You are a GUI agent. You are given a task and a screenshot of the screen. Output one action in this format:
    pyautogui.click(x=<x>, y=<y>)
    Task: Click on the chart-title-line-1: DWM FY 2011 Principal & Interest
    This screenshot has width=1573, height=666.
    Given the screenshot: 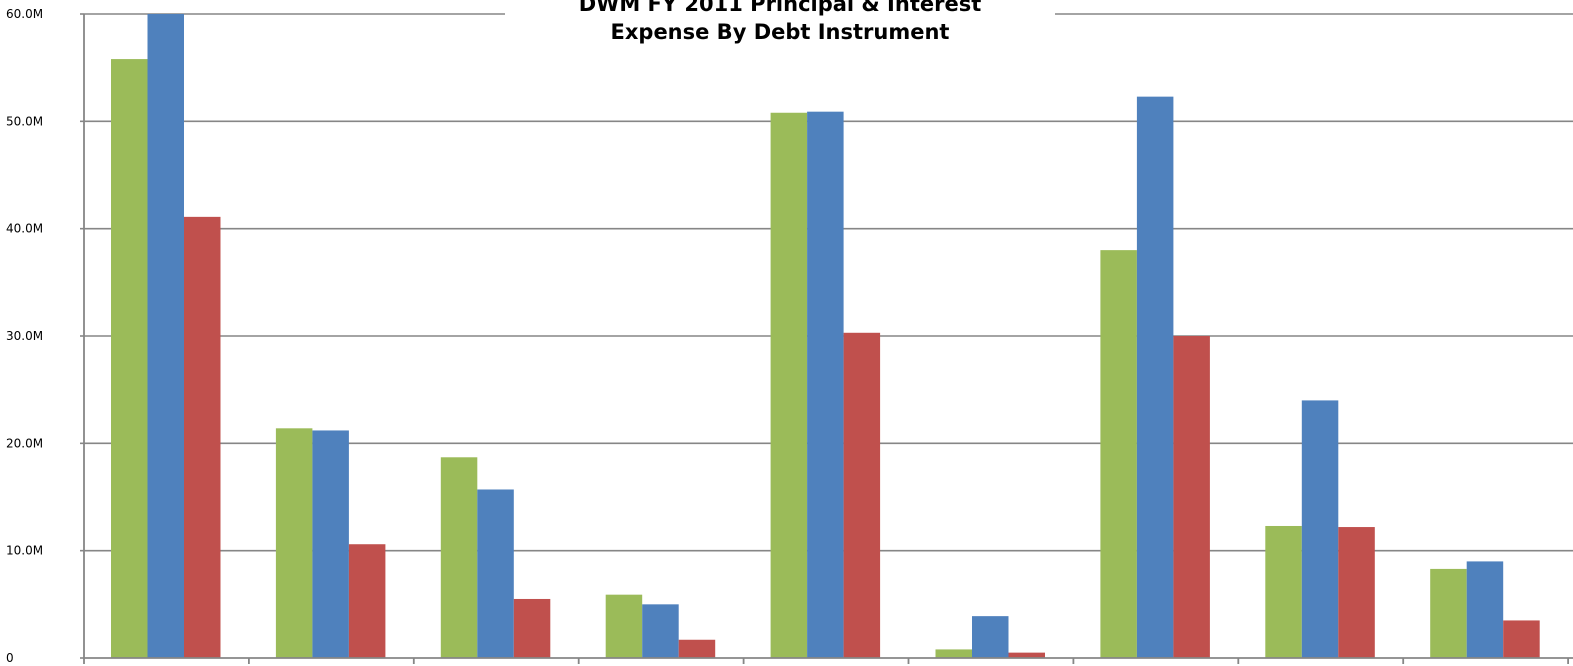 What is the action you would take?
    pyautogui.click(x=780, y=8)
    